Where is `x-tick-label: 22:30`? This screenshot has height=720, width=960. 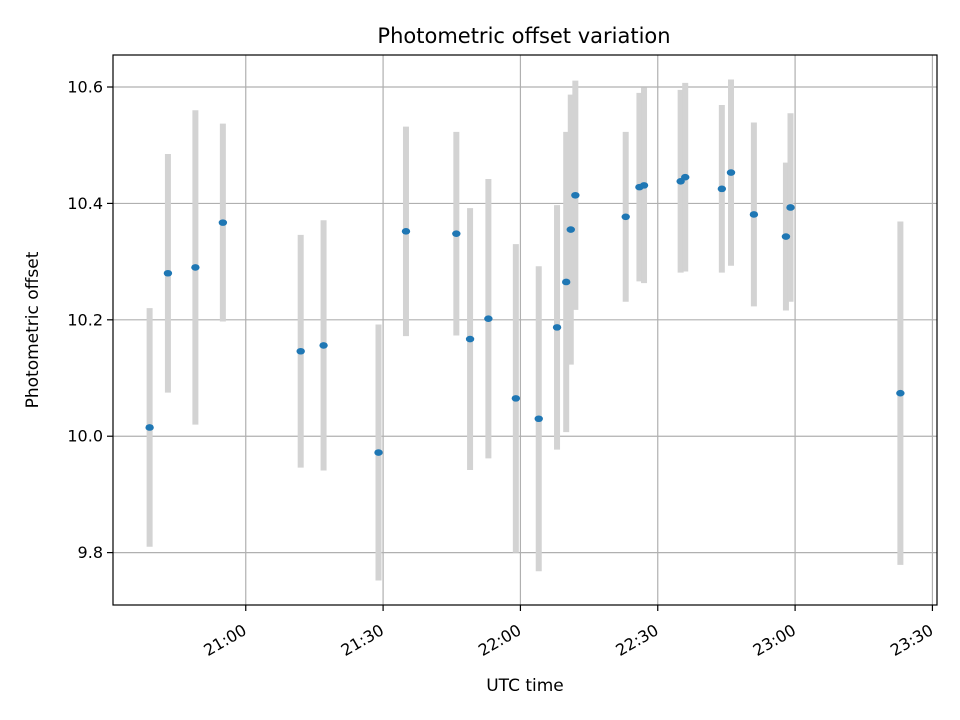 x-tick-label: 22:30 is located at coordinates (636, 640).